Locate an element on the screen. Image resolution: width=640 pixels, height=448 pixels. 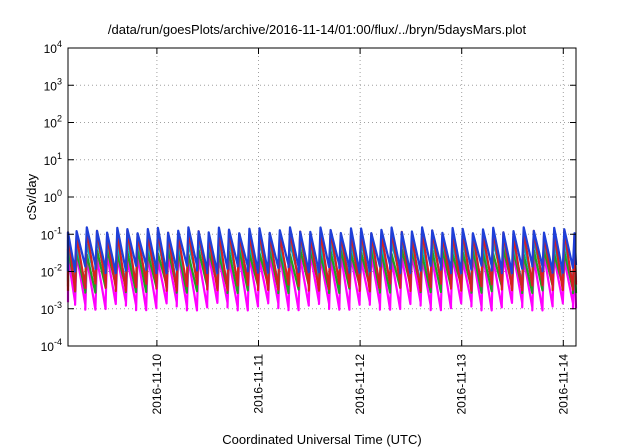
y-tick-label: 10⁻² is located at coordinates (51, 271).